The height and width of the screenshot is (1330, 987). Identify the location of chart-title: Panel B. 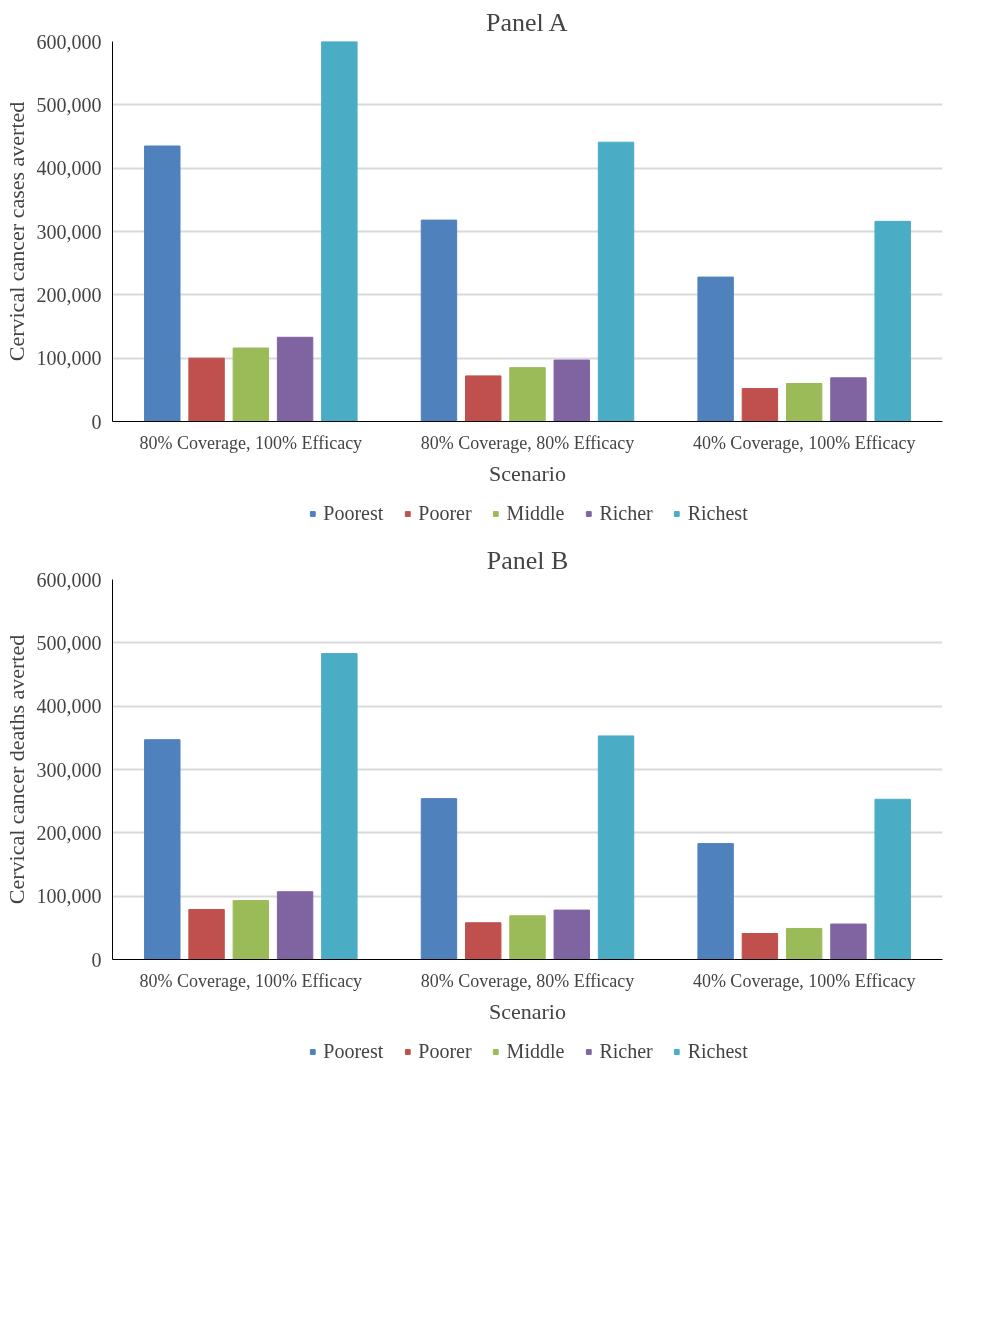
(527, 560).